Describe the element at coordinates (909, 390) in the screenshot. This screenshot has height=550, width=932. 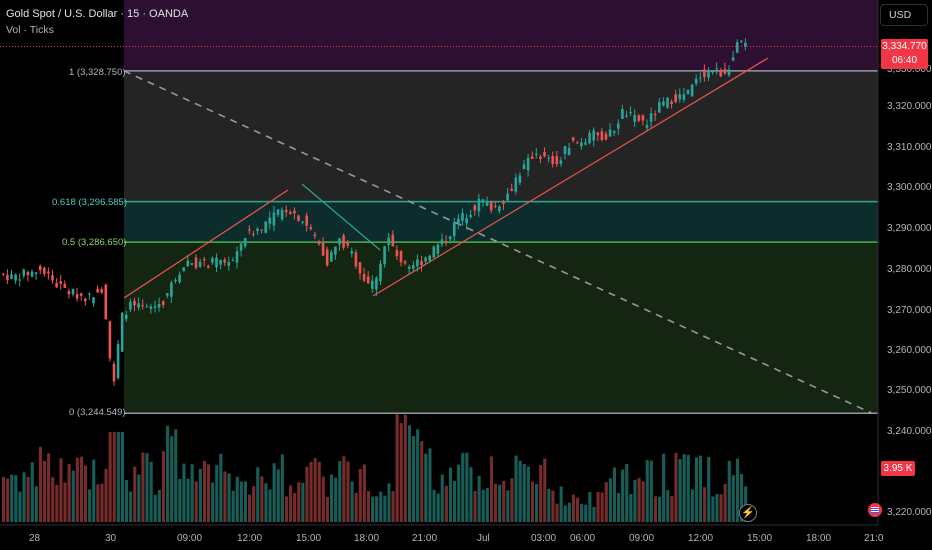
I see `tick-3250: 3,250.000` at that location.